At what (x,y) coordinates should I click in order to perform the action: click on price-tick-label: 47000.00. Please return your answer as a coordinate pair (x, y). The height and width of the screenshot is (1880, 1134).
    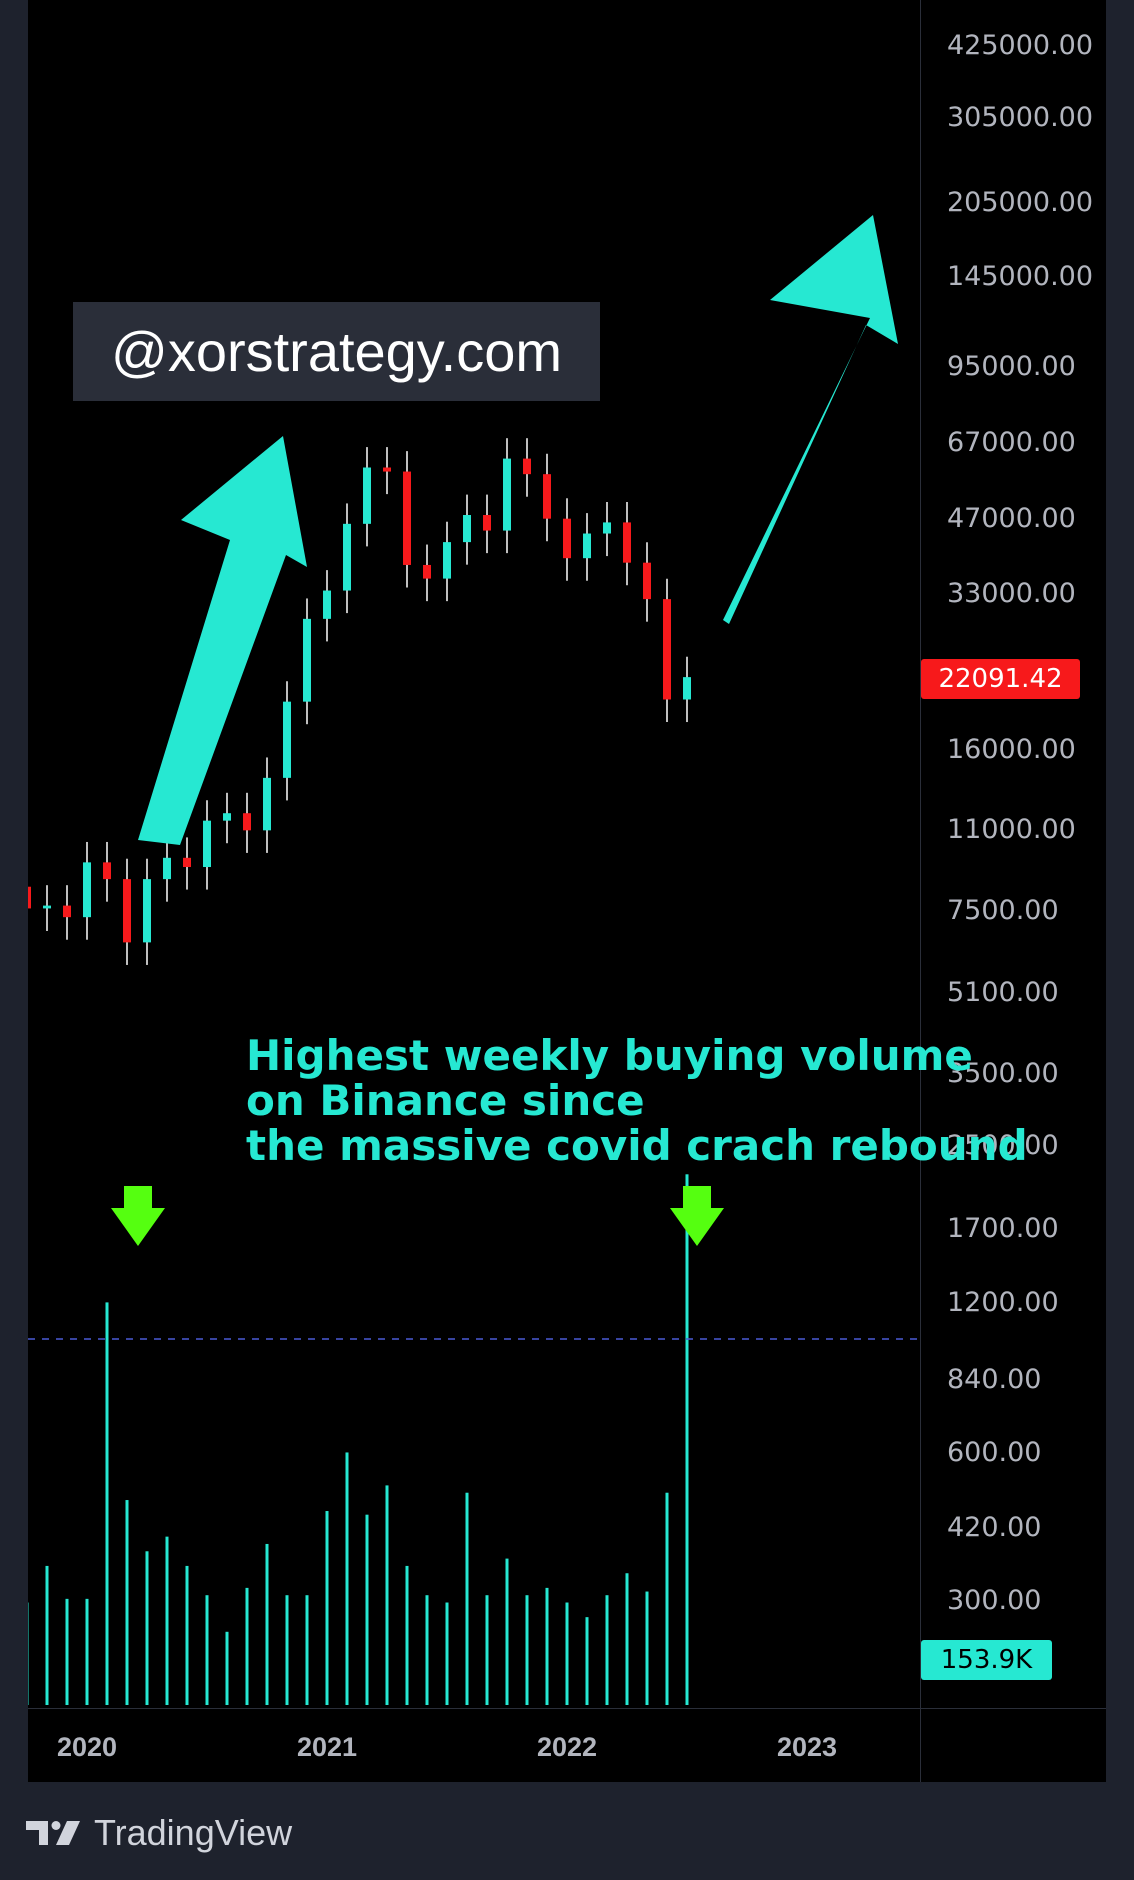
    Looking at the image, I should click on (1011, 518).